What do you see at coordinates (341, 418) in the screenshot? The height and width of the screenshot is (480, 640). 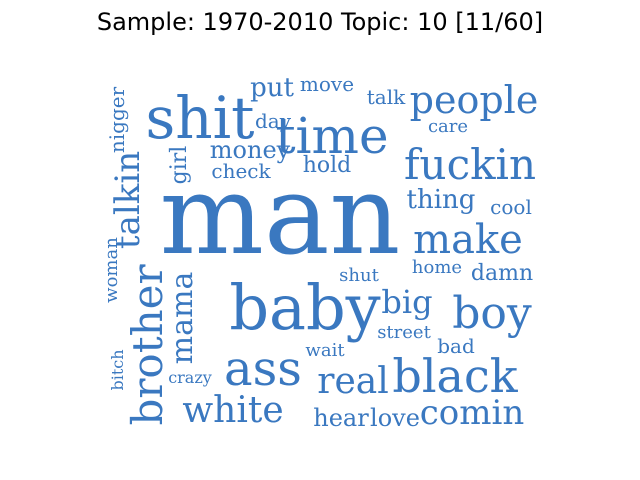 I see `word-hear: hear` at bounding box center [341, 418].